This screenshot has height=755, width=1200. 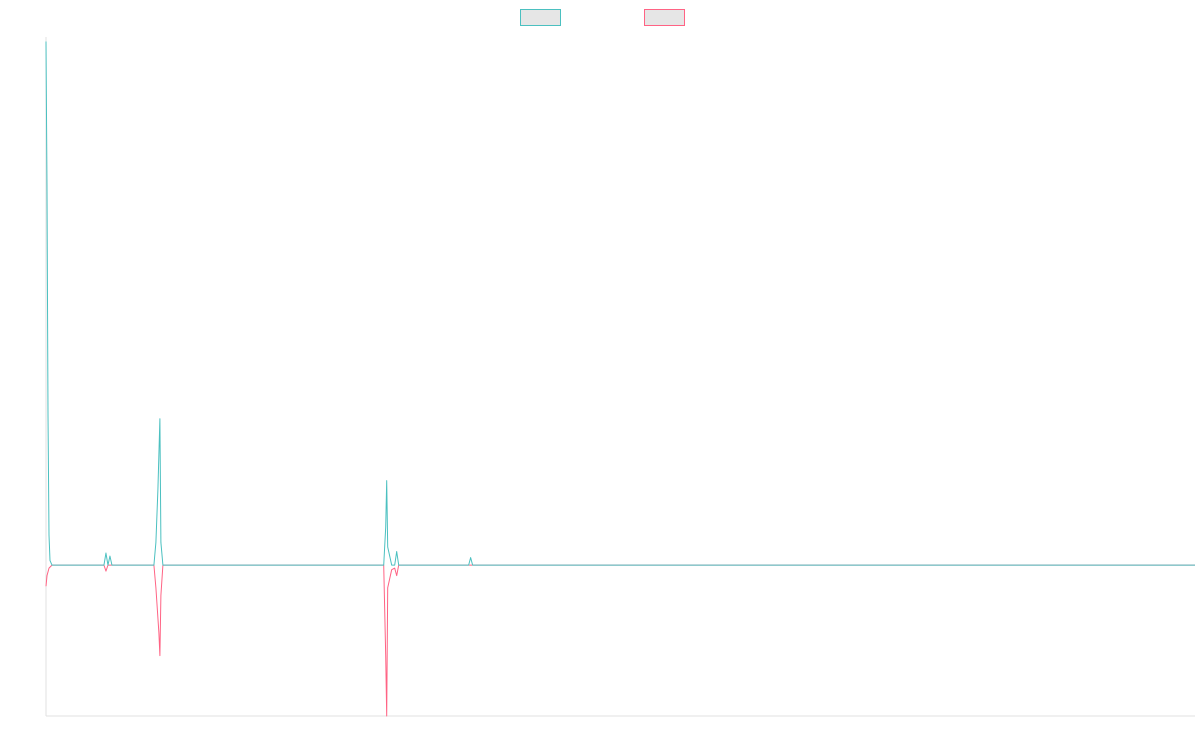 What do you see at coordinates (602, 17) in the screenshot?
I see `legend` at bounding box center [602, 17].